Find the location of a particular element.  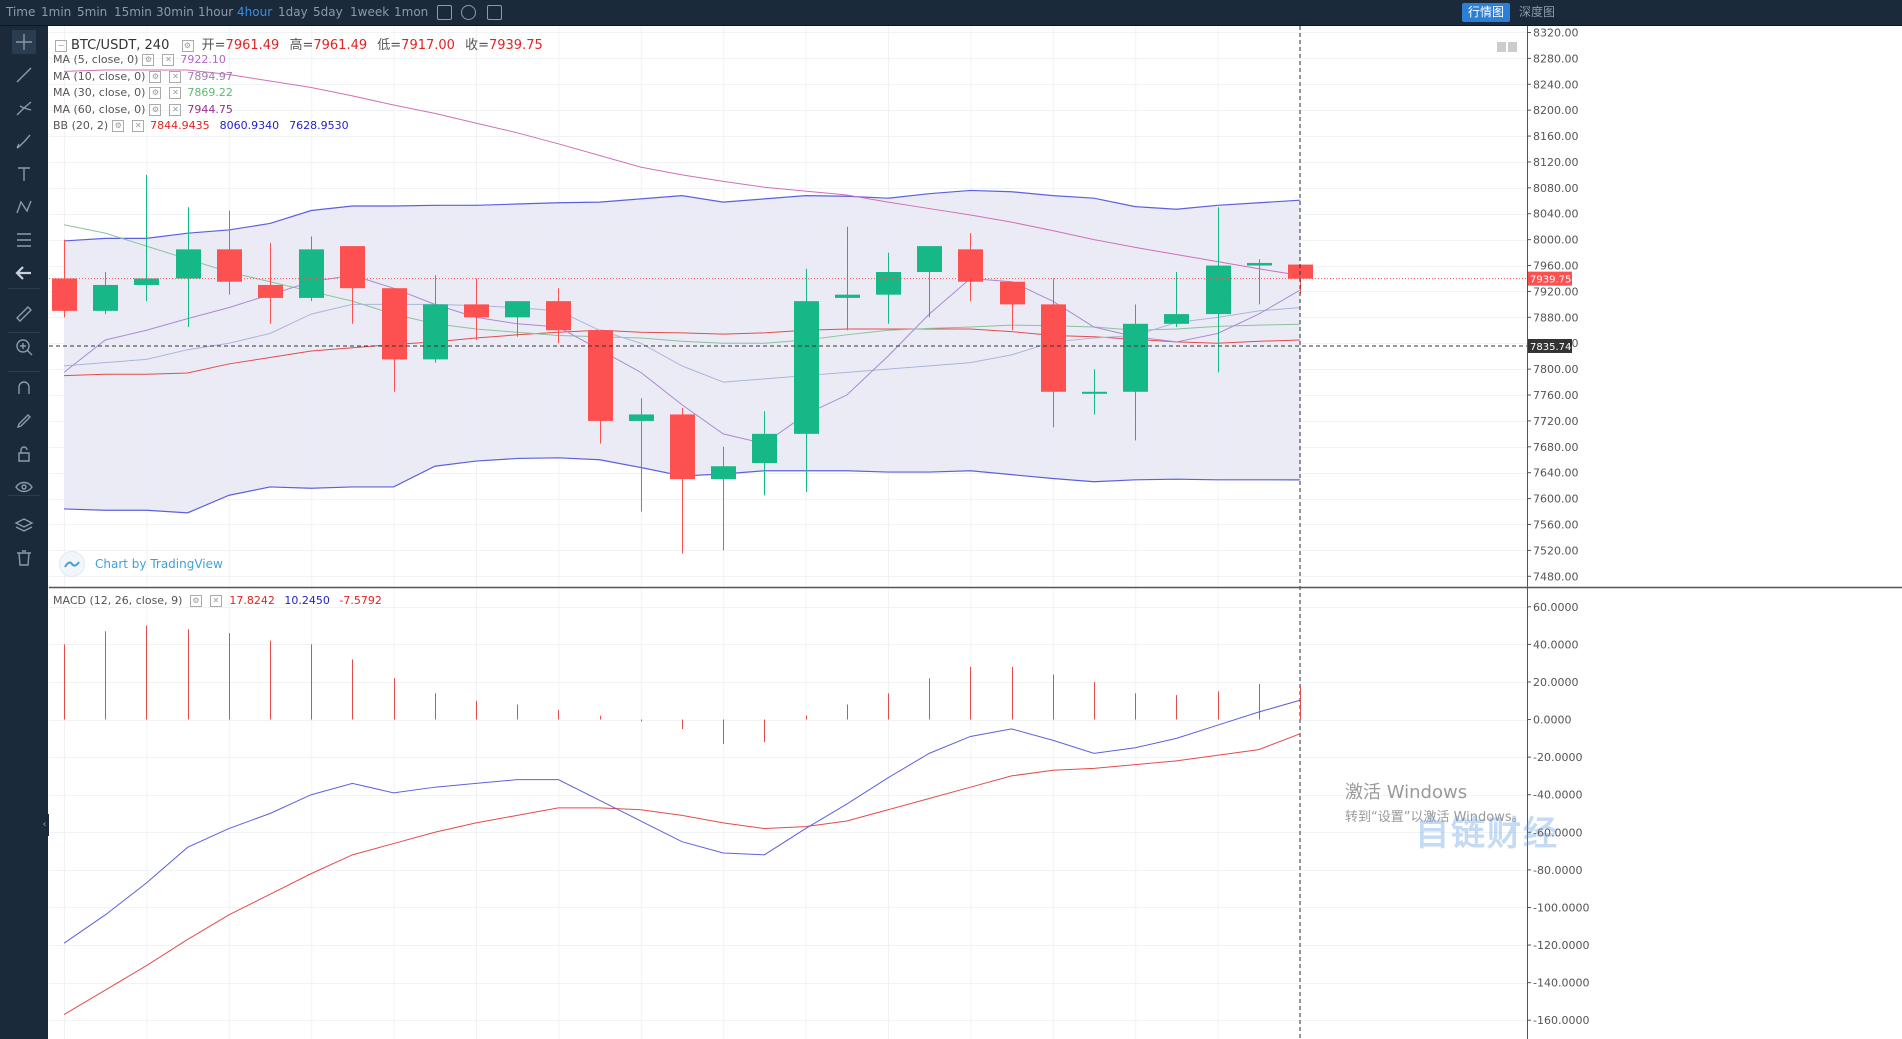

macd-value-1: 17.8242 is located at coordinates (252, 600).